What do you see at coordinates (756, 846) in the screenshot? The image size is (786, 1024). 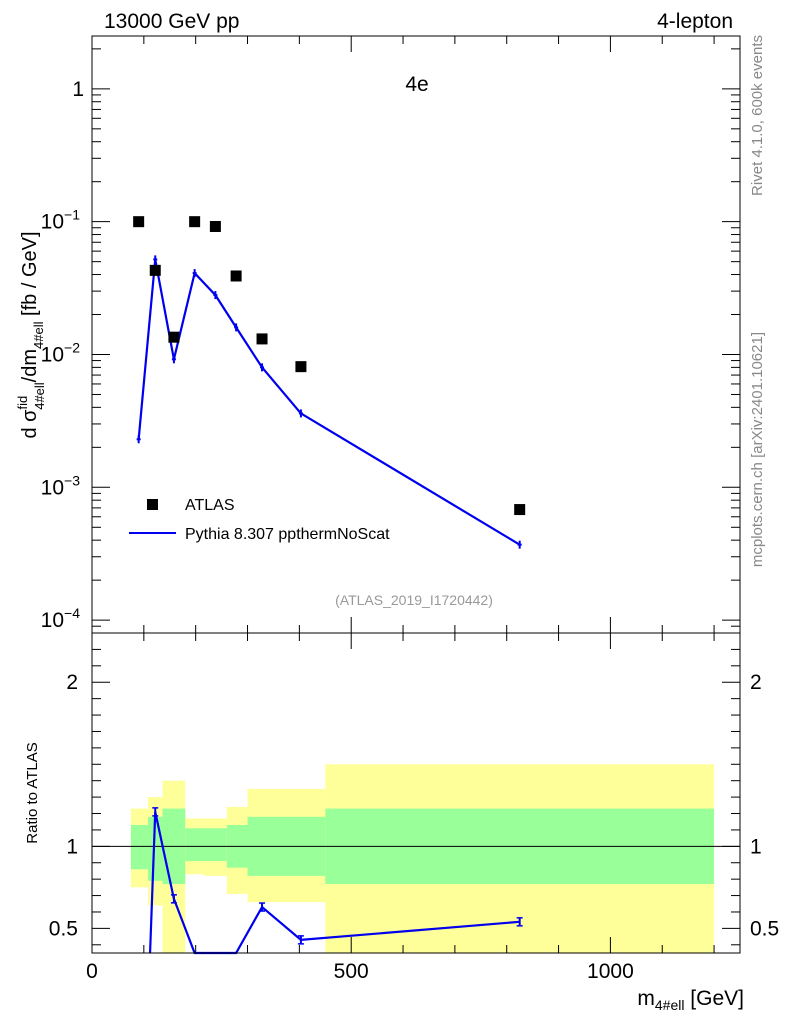 I see `ratio-y-tick-label-right: 1` at bounding box center [756, 846].